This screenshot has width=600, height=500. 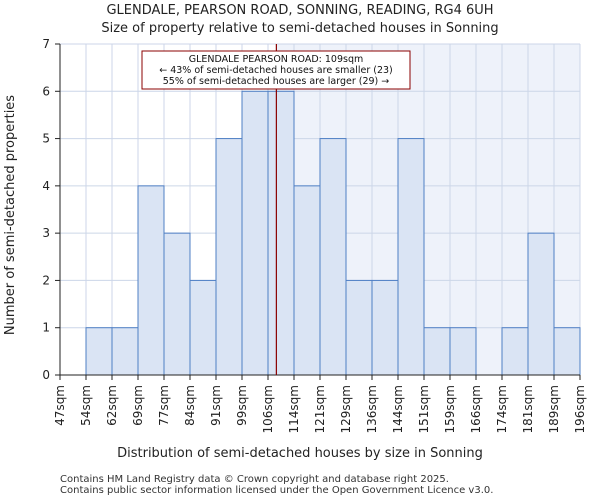 What do you see at coordinates (294, 409) in the screenshot?
I see `x-tick-label: 114sqm` at bounding box center [294, 409].